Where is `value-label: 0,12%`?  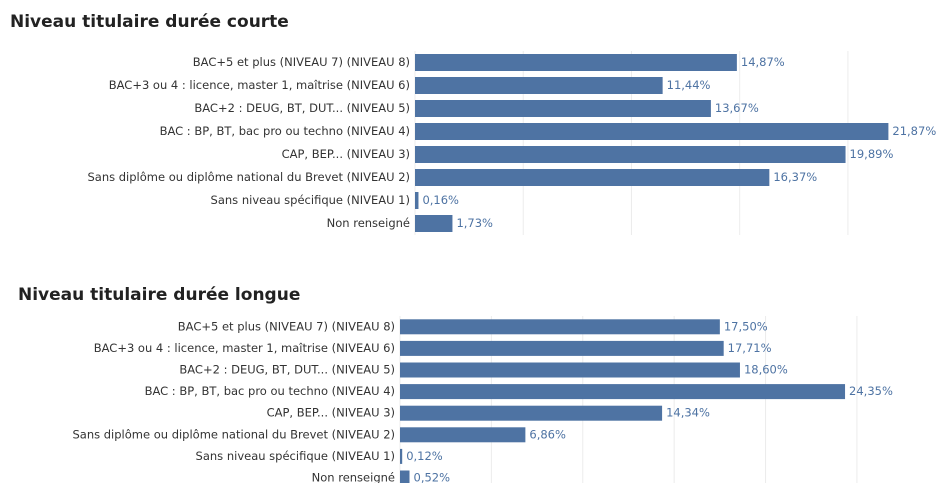 value-label: 0,12% is located at coordinates (424, 456).